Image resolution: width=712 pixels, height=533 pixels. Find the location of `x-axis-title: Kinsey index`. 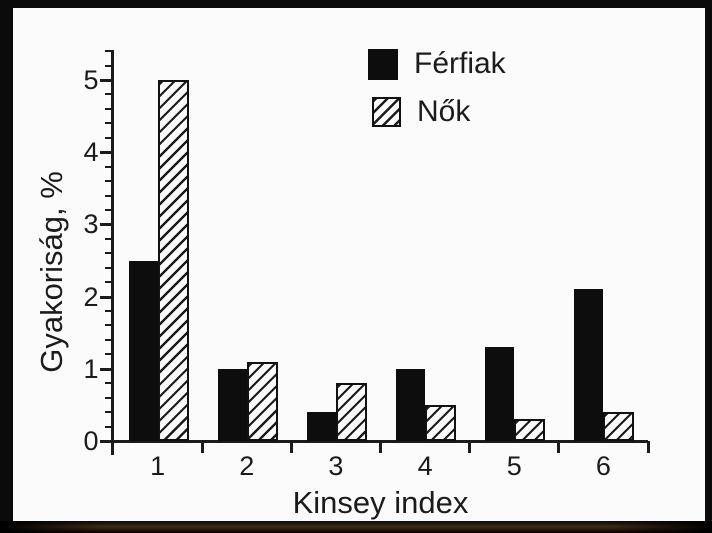

x-axis-title: Kinsey index is located at coordinates (380, 502).